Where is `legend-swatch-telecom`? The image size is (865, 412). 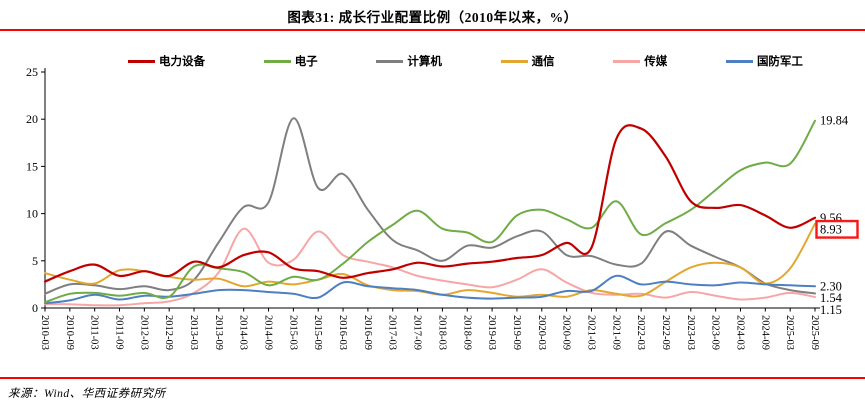
legend-swatch-telecom is located at coordinates (514, 61).